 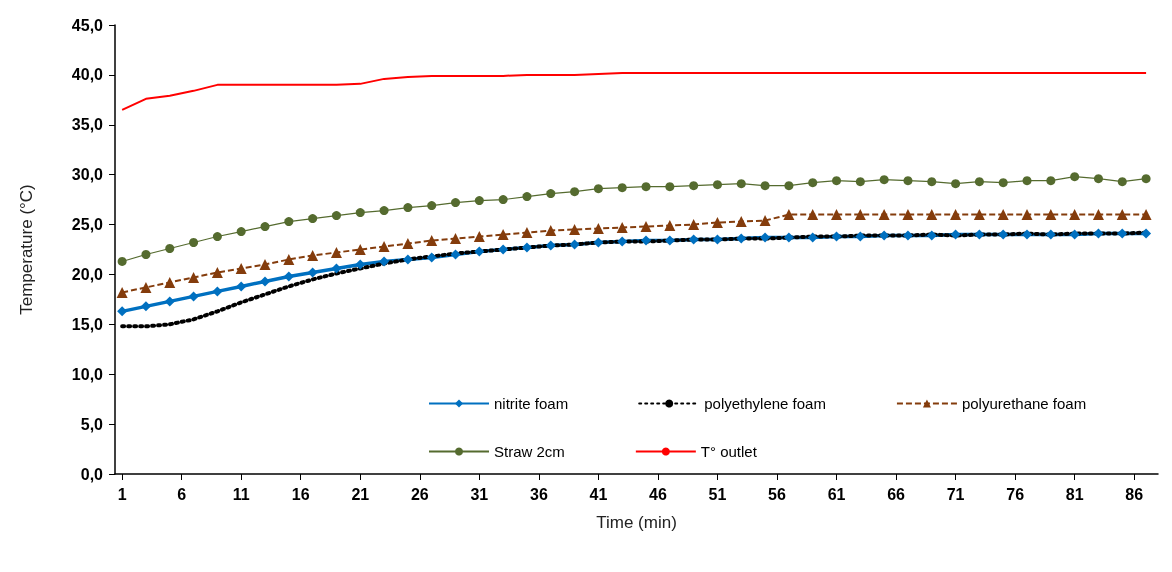 I want to click on x-tick-label: 61, so click(x=836, y=494).